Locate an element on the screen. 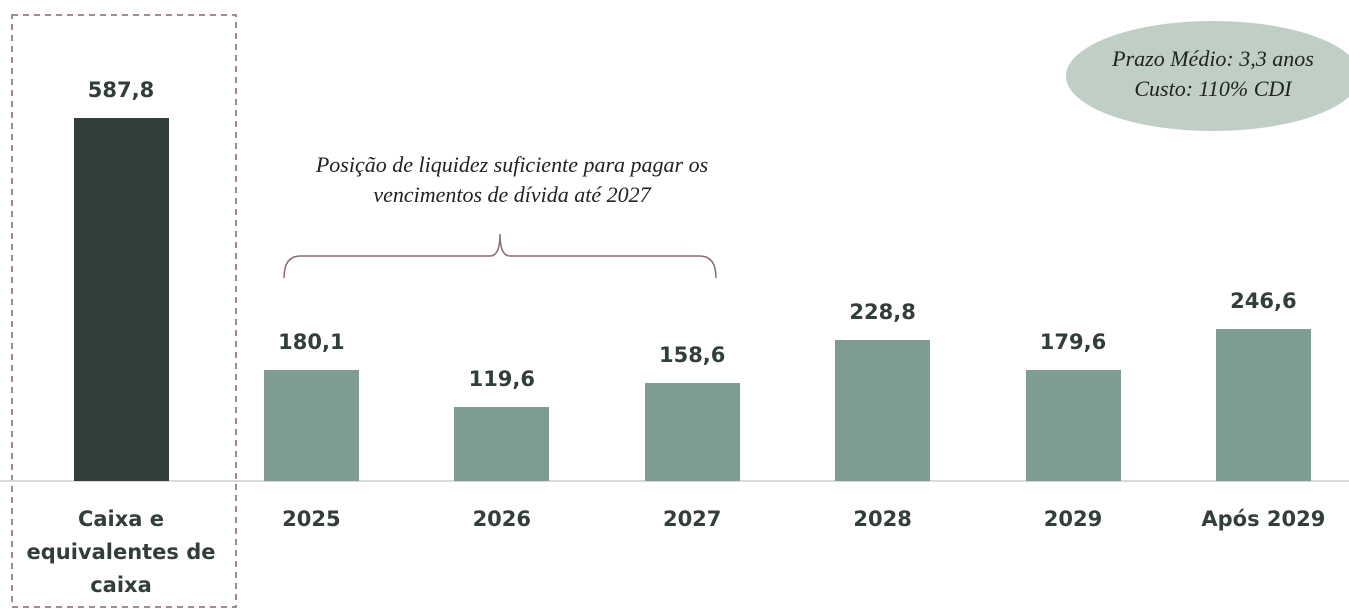 The width and height of the screenshot is (1349, 610). value-label: 587,8 is located at coordinates (121, 90).